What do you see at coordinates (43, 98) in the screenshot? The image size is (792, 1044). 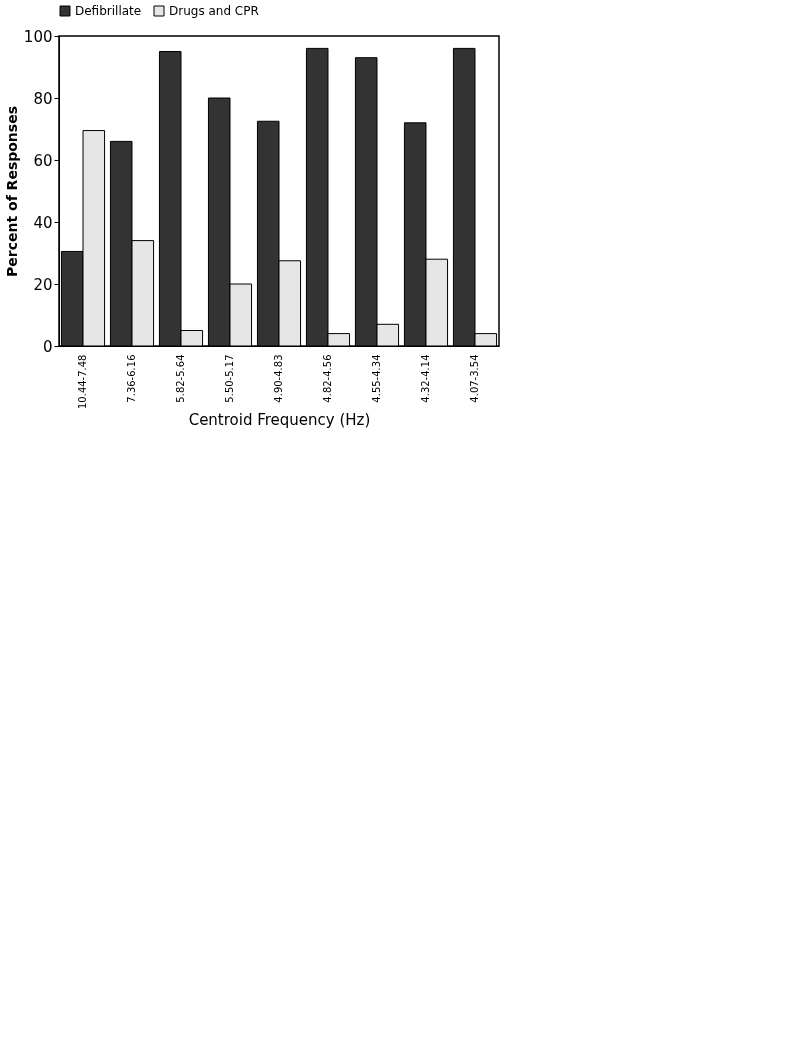 I see `y-tick-label: 80` at bounding box center [43, 98].